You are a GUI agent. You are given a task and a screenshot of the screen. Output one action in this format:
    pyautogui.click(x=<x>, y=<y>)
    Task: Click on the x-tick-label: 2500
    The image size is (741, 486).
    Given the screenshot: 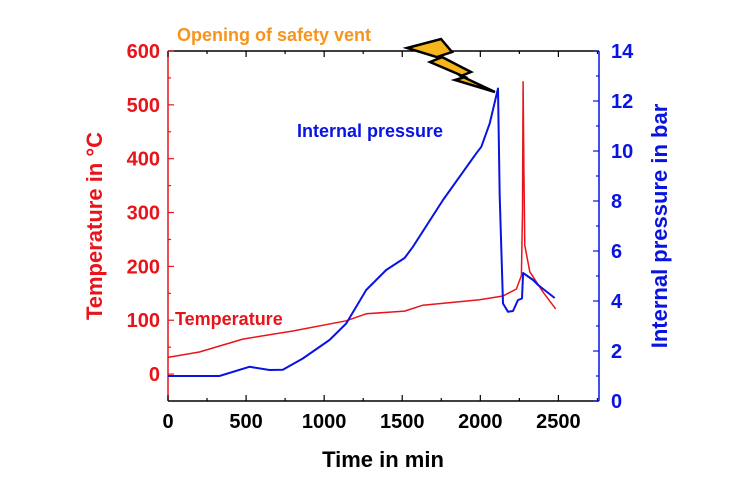 What is the action you would take?
    pyautogui.click(x=558, y=422)
    